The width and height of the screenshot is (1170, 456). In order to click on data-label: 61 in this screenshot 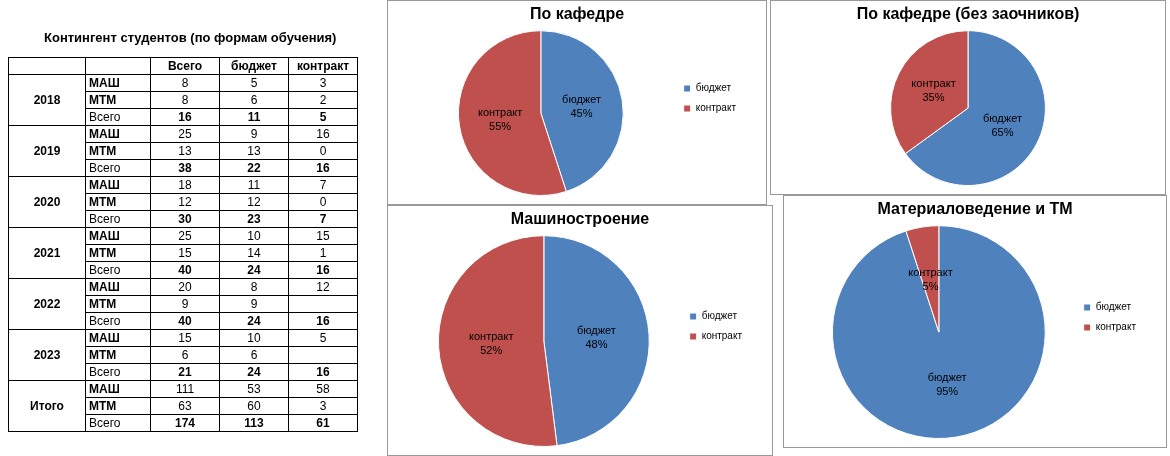, I will do `click(323, 423)`.